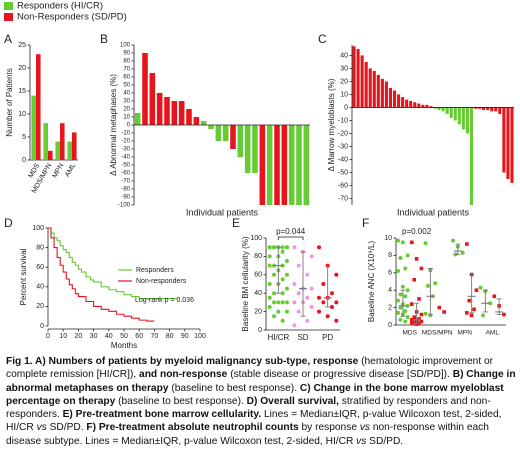 The width and height of the screenshot is (520, 473). I want to click on panel-label: D, so click(8, 223).